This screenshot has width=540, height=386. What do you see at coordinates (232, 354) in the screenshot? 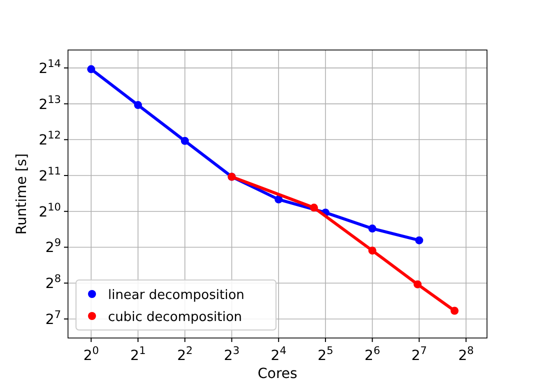
I see `x-tick-label: 2$^{3}$` at bounding box center [232, 354].